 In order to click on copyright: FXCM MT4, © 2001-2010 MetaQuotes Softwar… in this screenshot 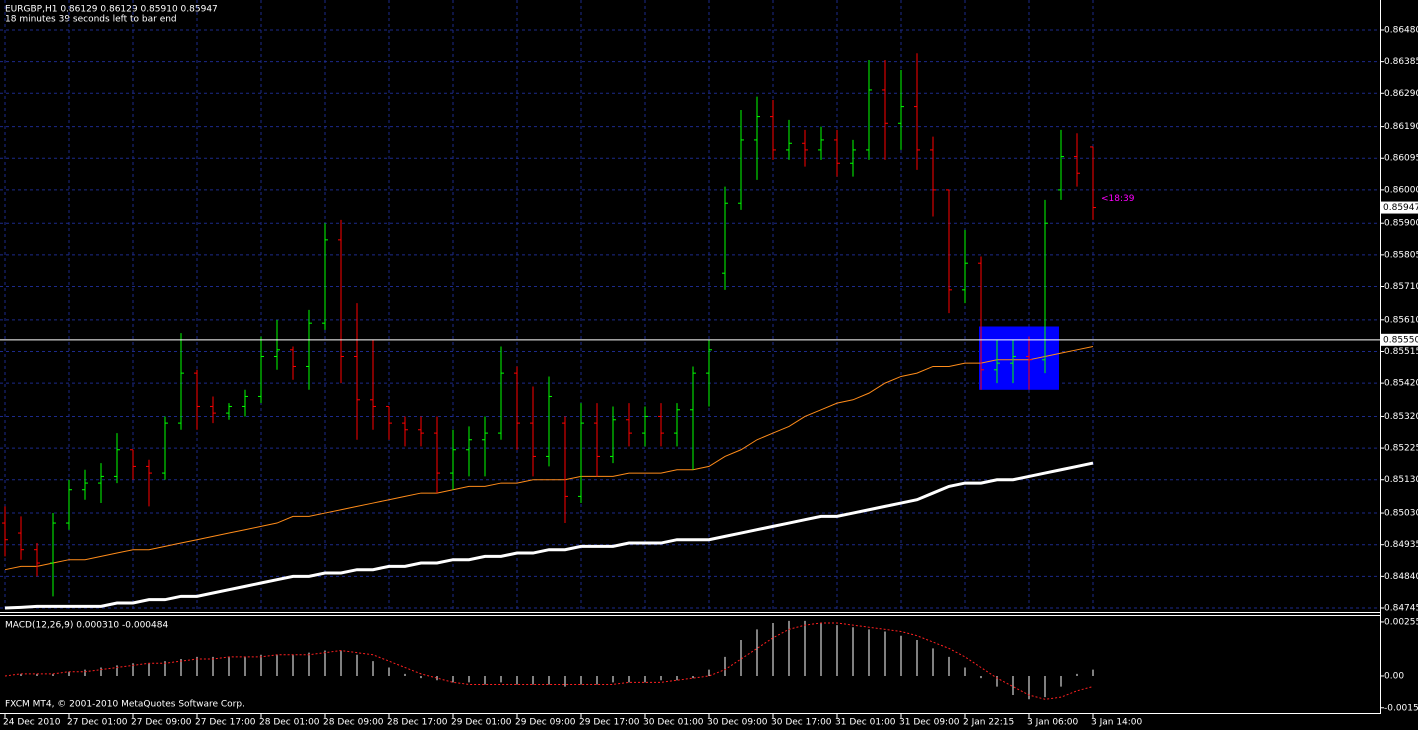, I will do `click(125, 705)`.